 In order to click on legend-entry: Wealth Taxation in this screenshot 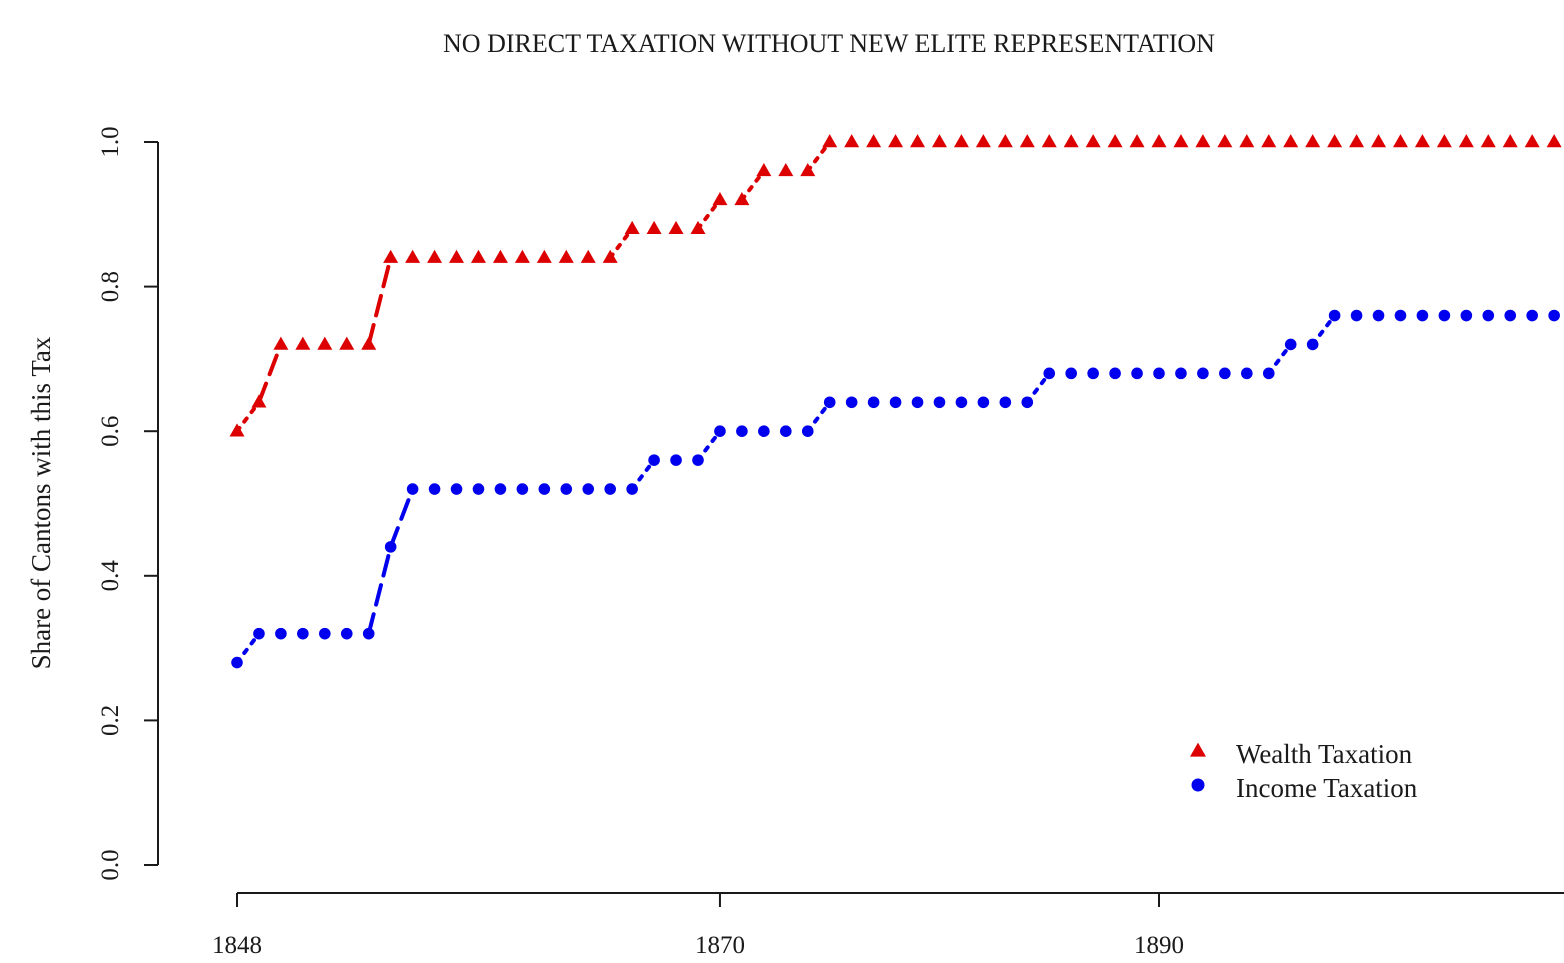, I will do `click(1301, 754)`.